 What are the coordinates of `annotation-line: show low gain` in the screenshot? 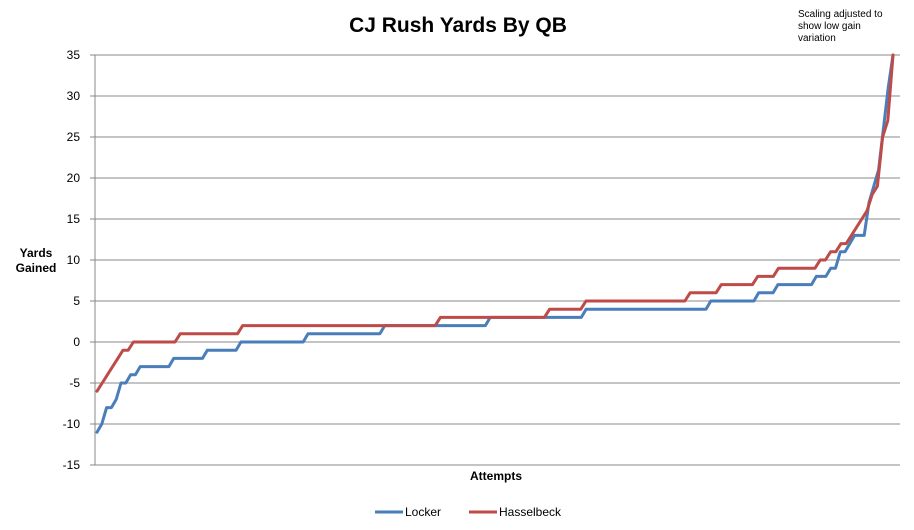 It's located at (829, 26).